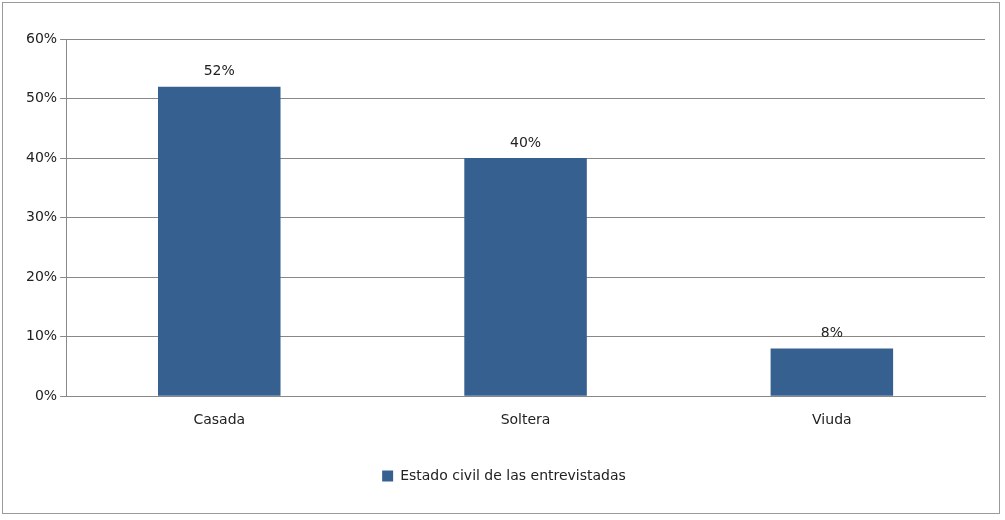  Describe the element at coordinates (41, 97) in the screenshot. I see `y-tick-label: 50%` at that location.